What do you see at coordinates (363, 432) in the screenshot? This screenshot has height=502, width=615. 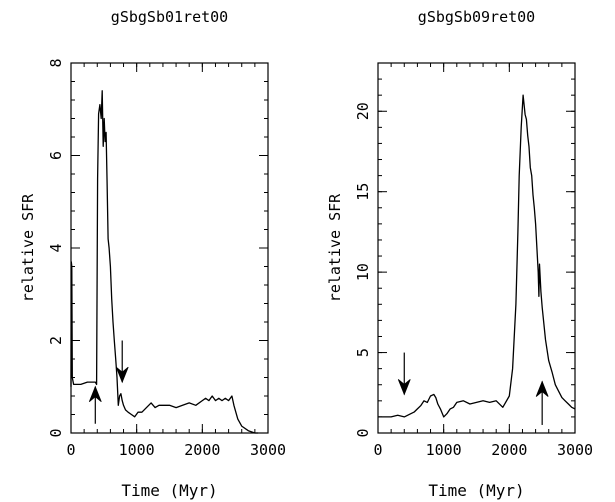 I see `chart2-y-tick-label: 0` at bounding box center [363, 432].